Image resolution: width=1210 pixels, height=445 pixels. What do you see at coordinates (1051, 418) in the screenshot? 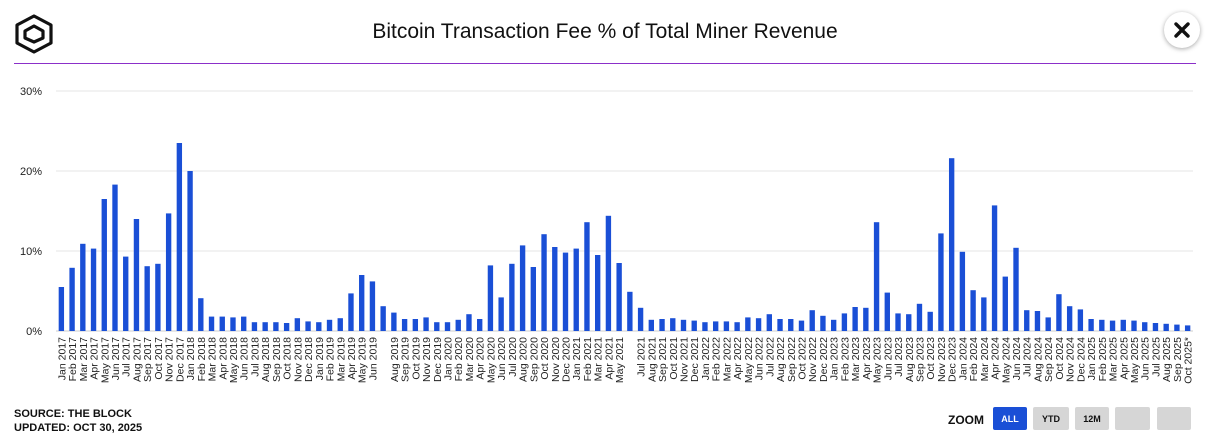
I see `zoom-ytd-button: YTD` at bounding box center [1051, 418].